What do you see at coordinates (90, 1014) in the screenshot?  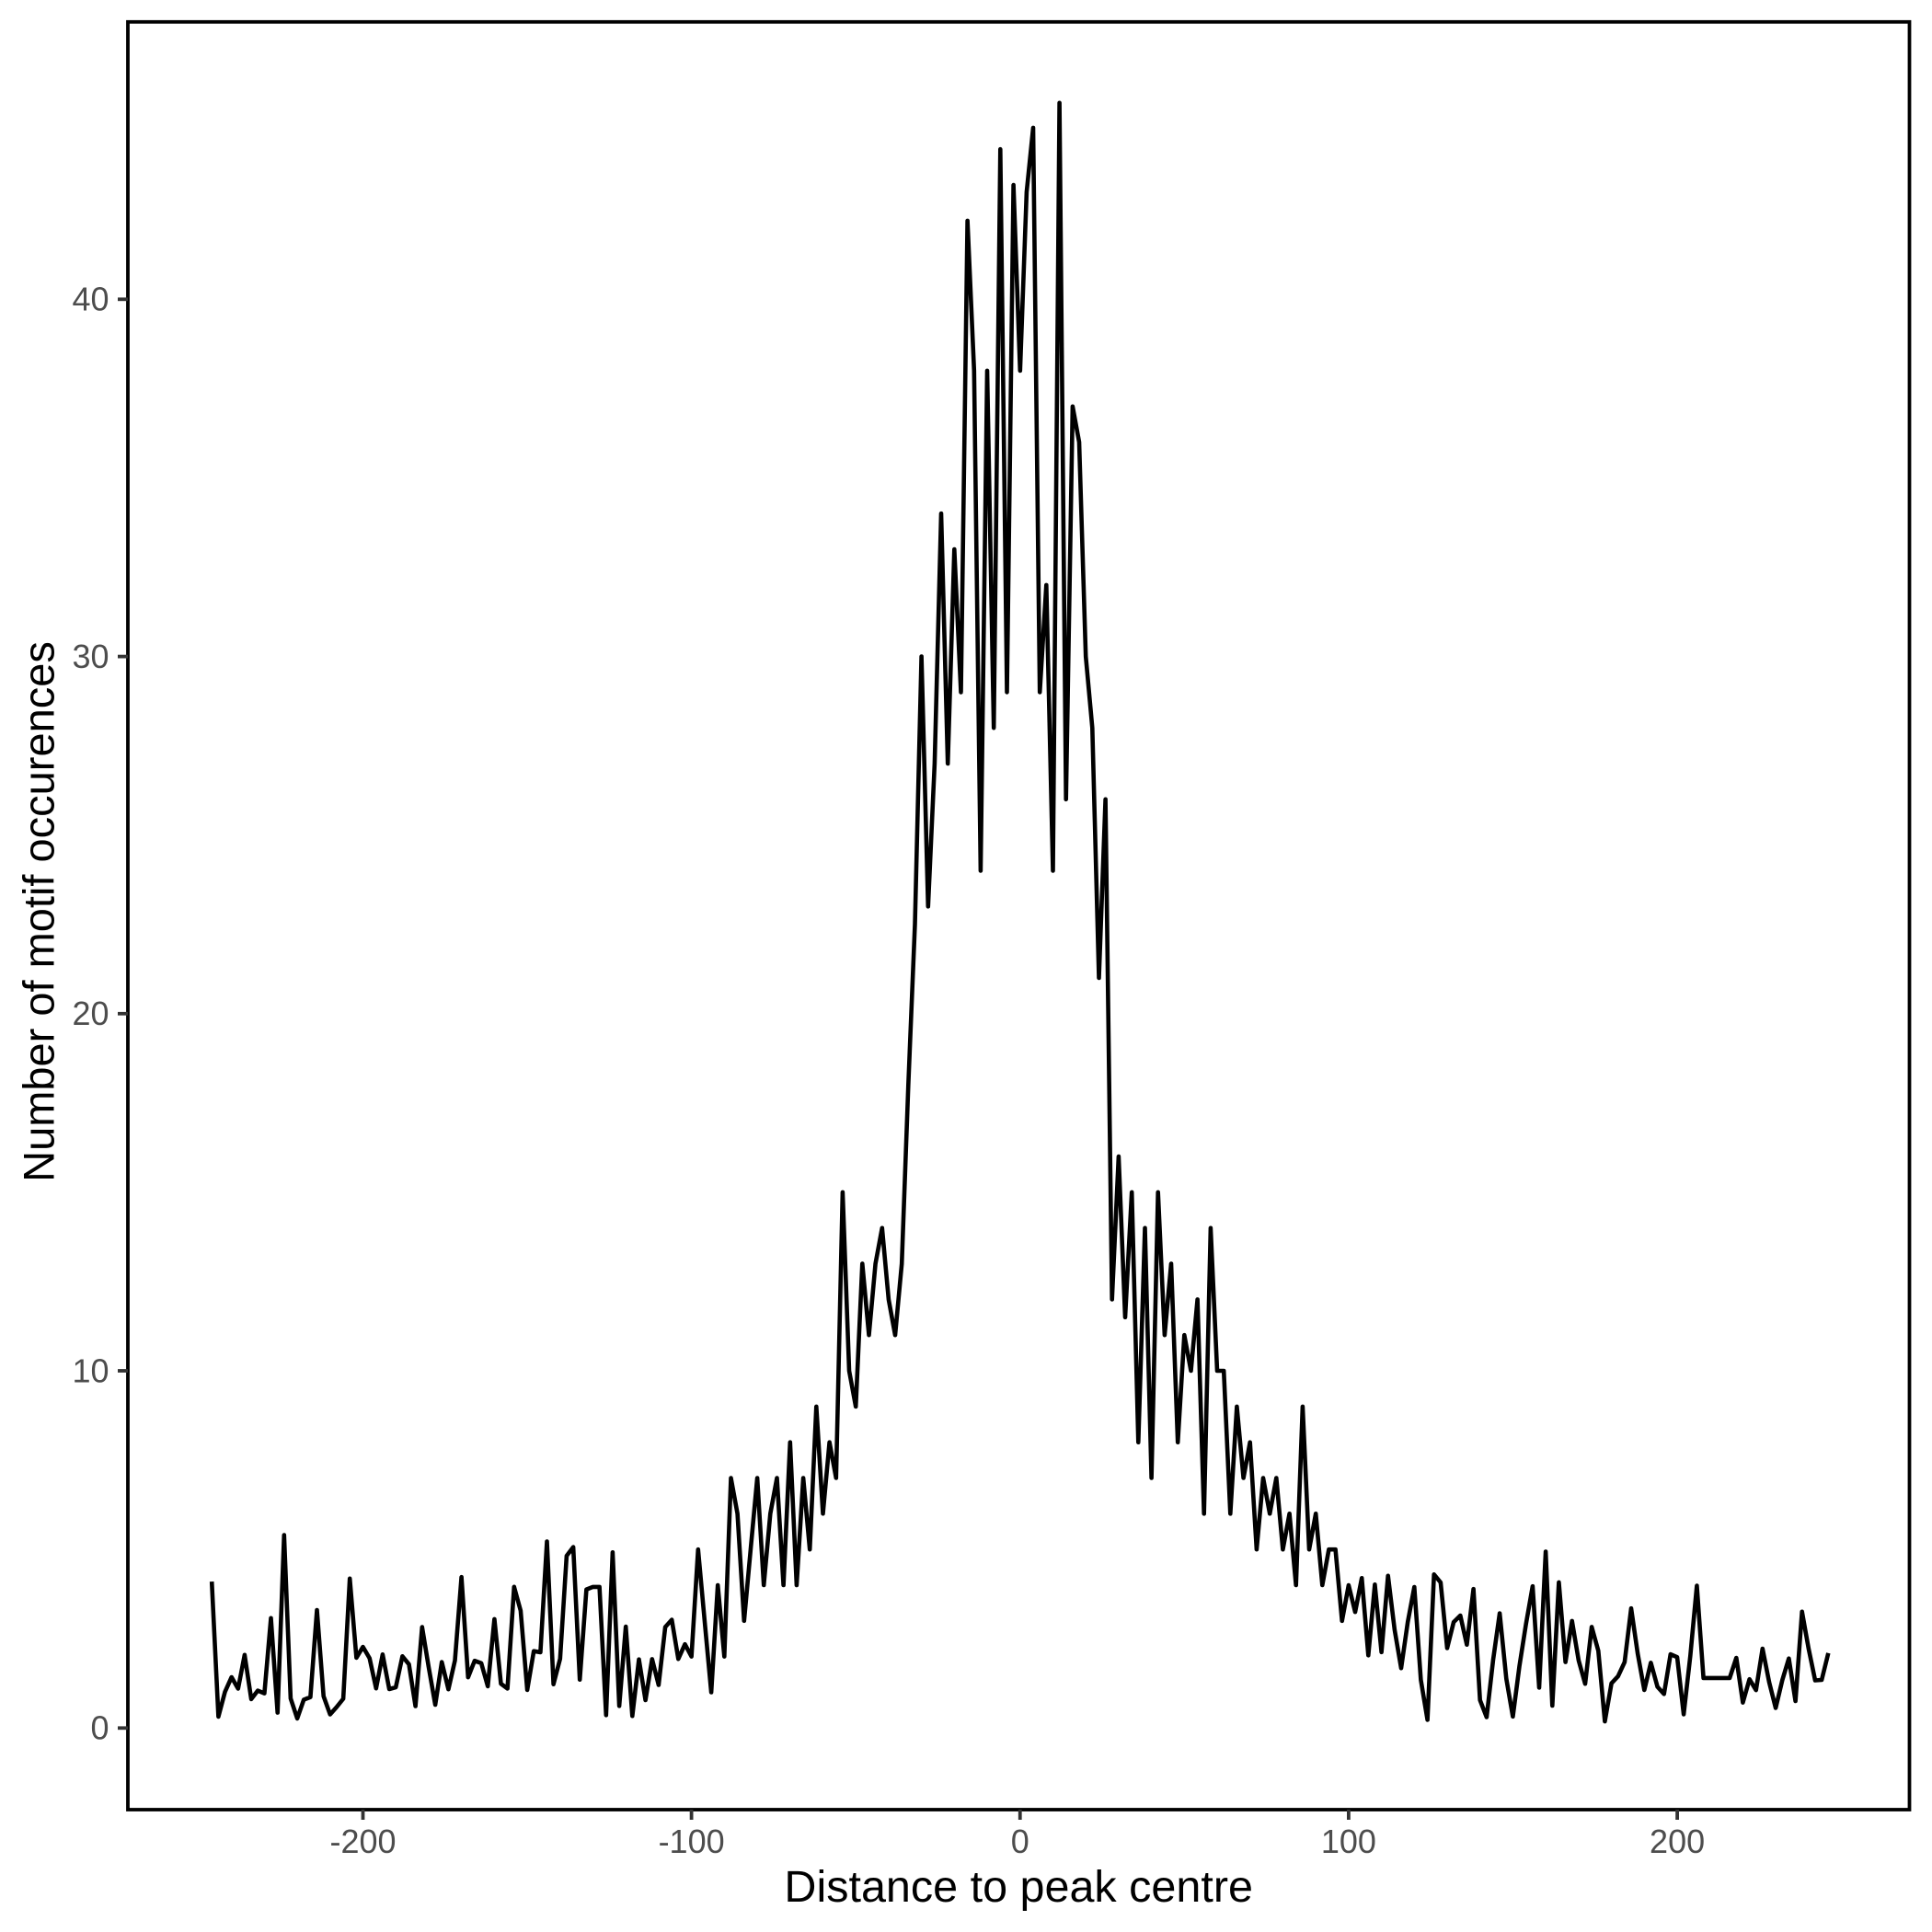 I see `svg-text: 20` at bounding box center [90, 1014].